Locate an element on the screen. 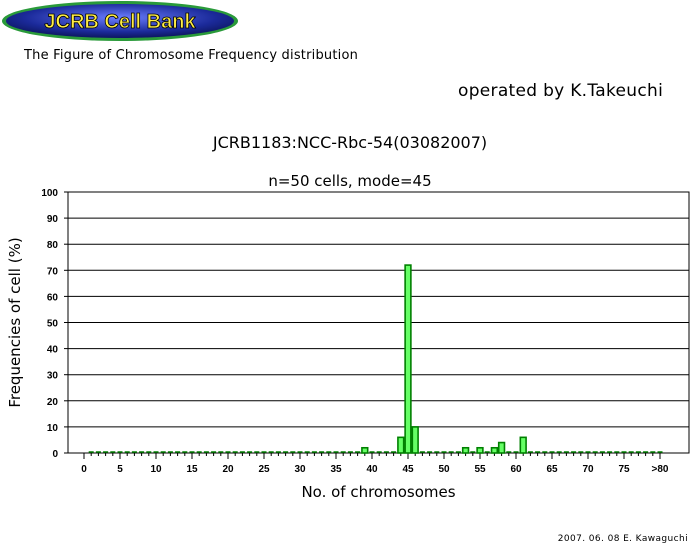 The height and width of the screenshot is (550, 700). x-tick-label: 30 is located at coordinates (300, 469).